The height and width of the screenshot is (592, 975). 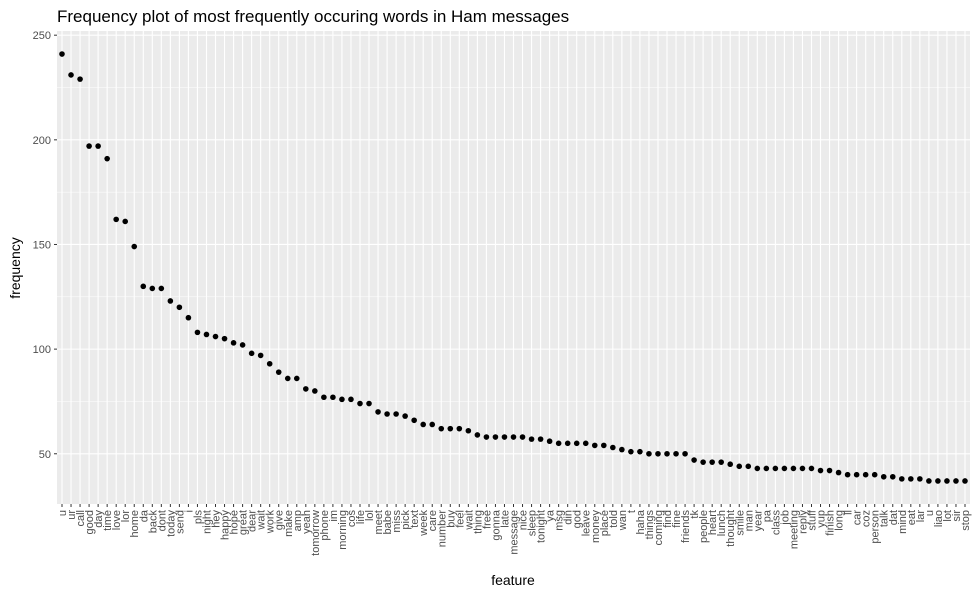 I want to click on x-tick-label: miss, so click(x=397, y=521).